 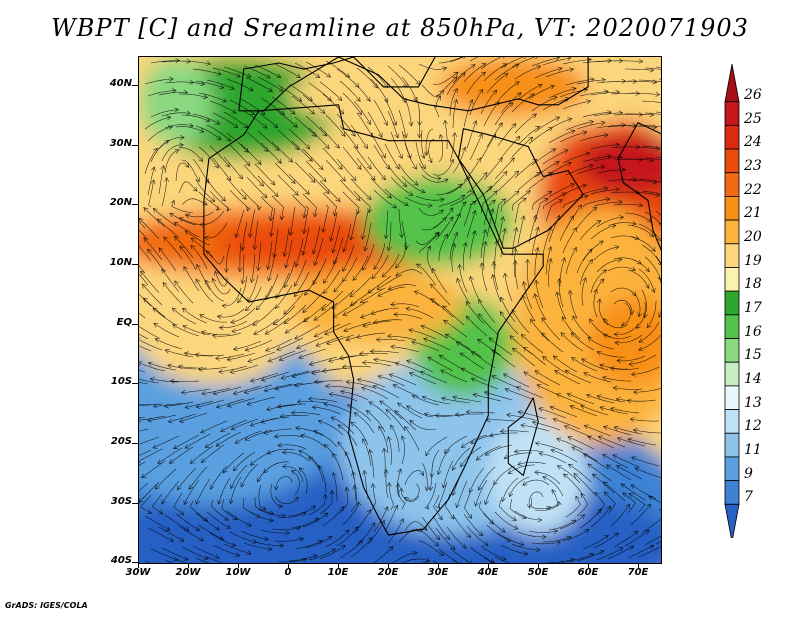 What do you see at coordinates (523, 437) in the screenshot?
I see `madagascar-coastline` at bounding box center [523, 437].